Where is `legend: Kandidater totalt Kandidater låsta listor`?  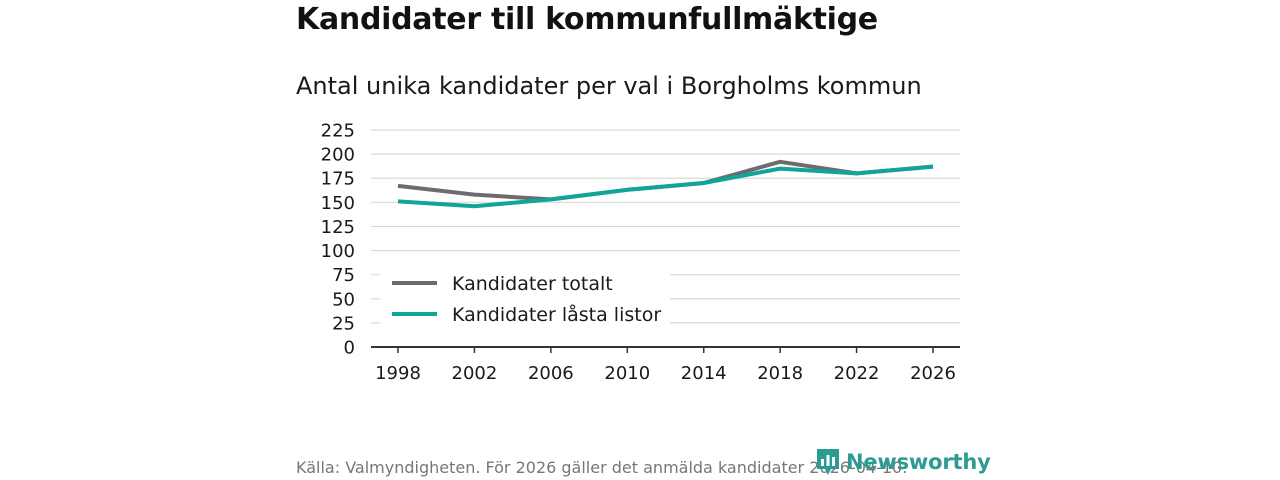 legend: Kandidater totalt Kandidater låsta listor is located at coordinates (525, 297).